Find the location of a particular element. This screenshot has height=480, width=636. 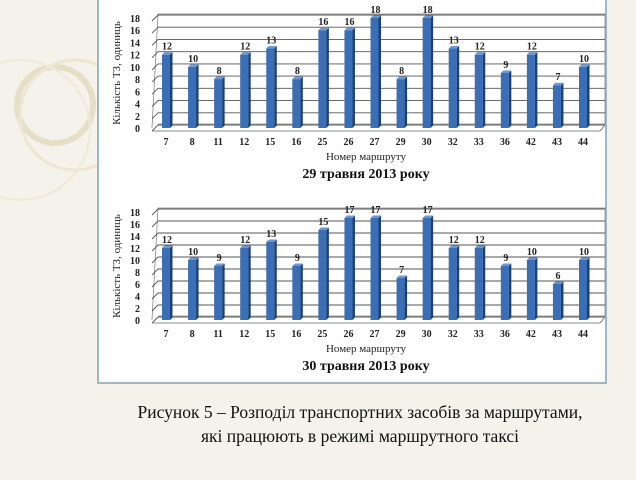

x-tick-label: 15 is located at coordinates (270, 334).